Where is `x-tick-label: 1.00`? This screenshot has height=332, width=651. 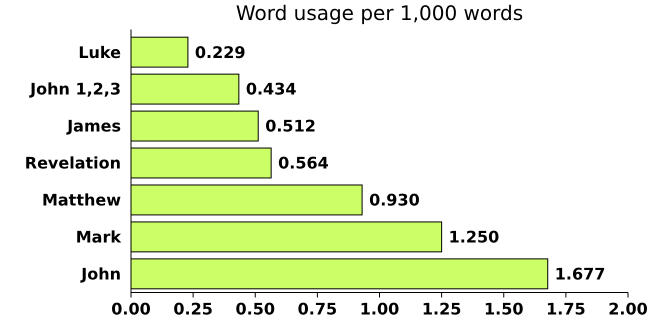
x-tick-label: 1.00 is located at coordinates (380, 309).